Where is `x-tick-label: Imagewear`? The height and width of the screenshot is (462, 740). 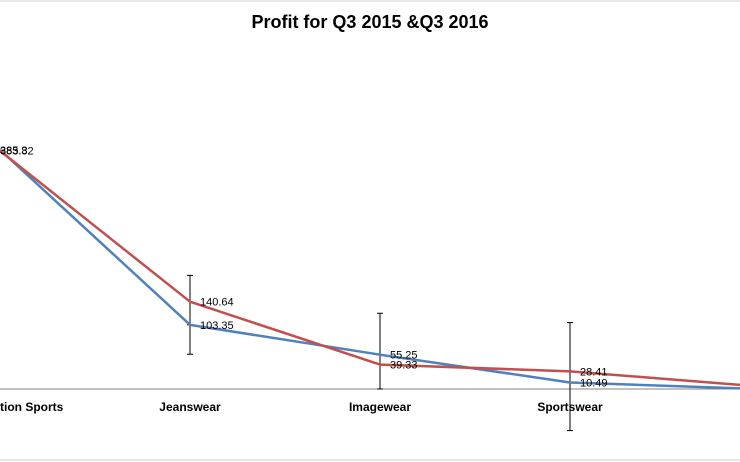
x-tick-label: Imagewear is located at coordinates (380, 407).